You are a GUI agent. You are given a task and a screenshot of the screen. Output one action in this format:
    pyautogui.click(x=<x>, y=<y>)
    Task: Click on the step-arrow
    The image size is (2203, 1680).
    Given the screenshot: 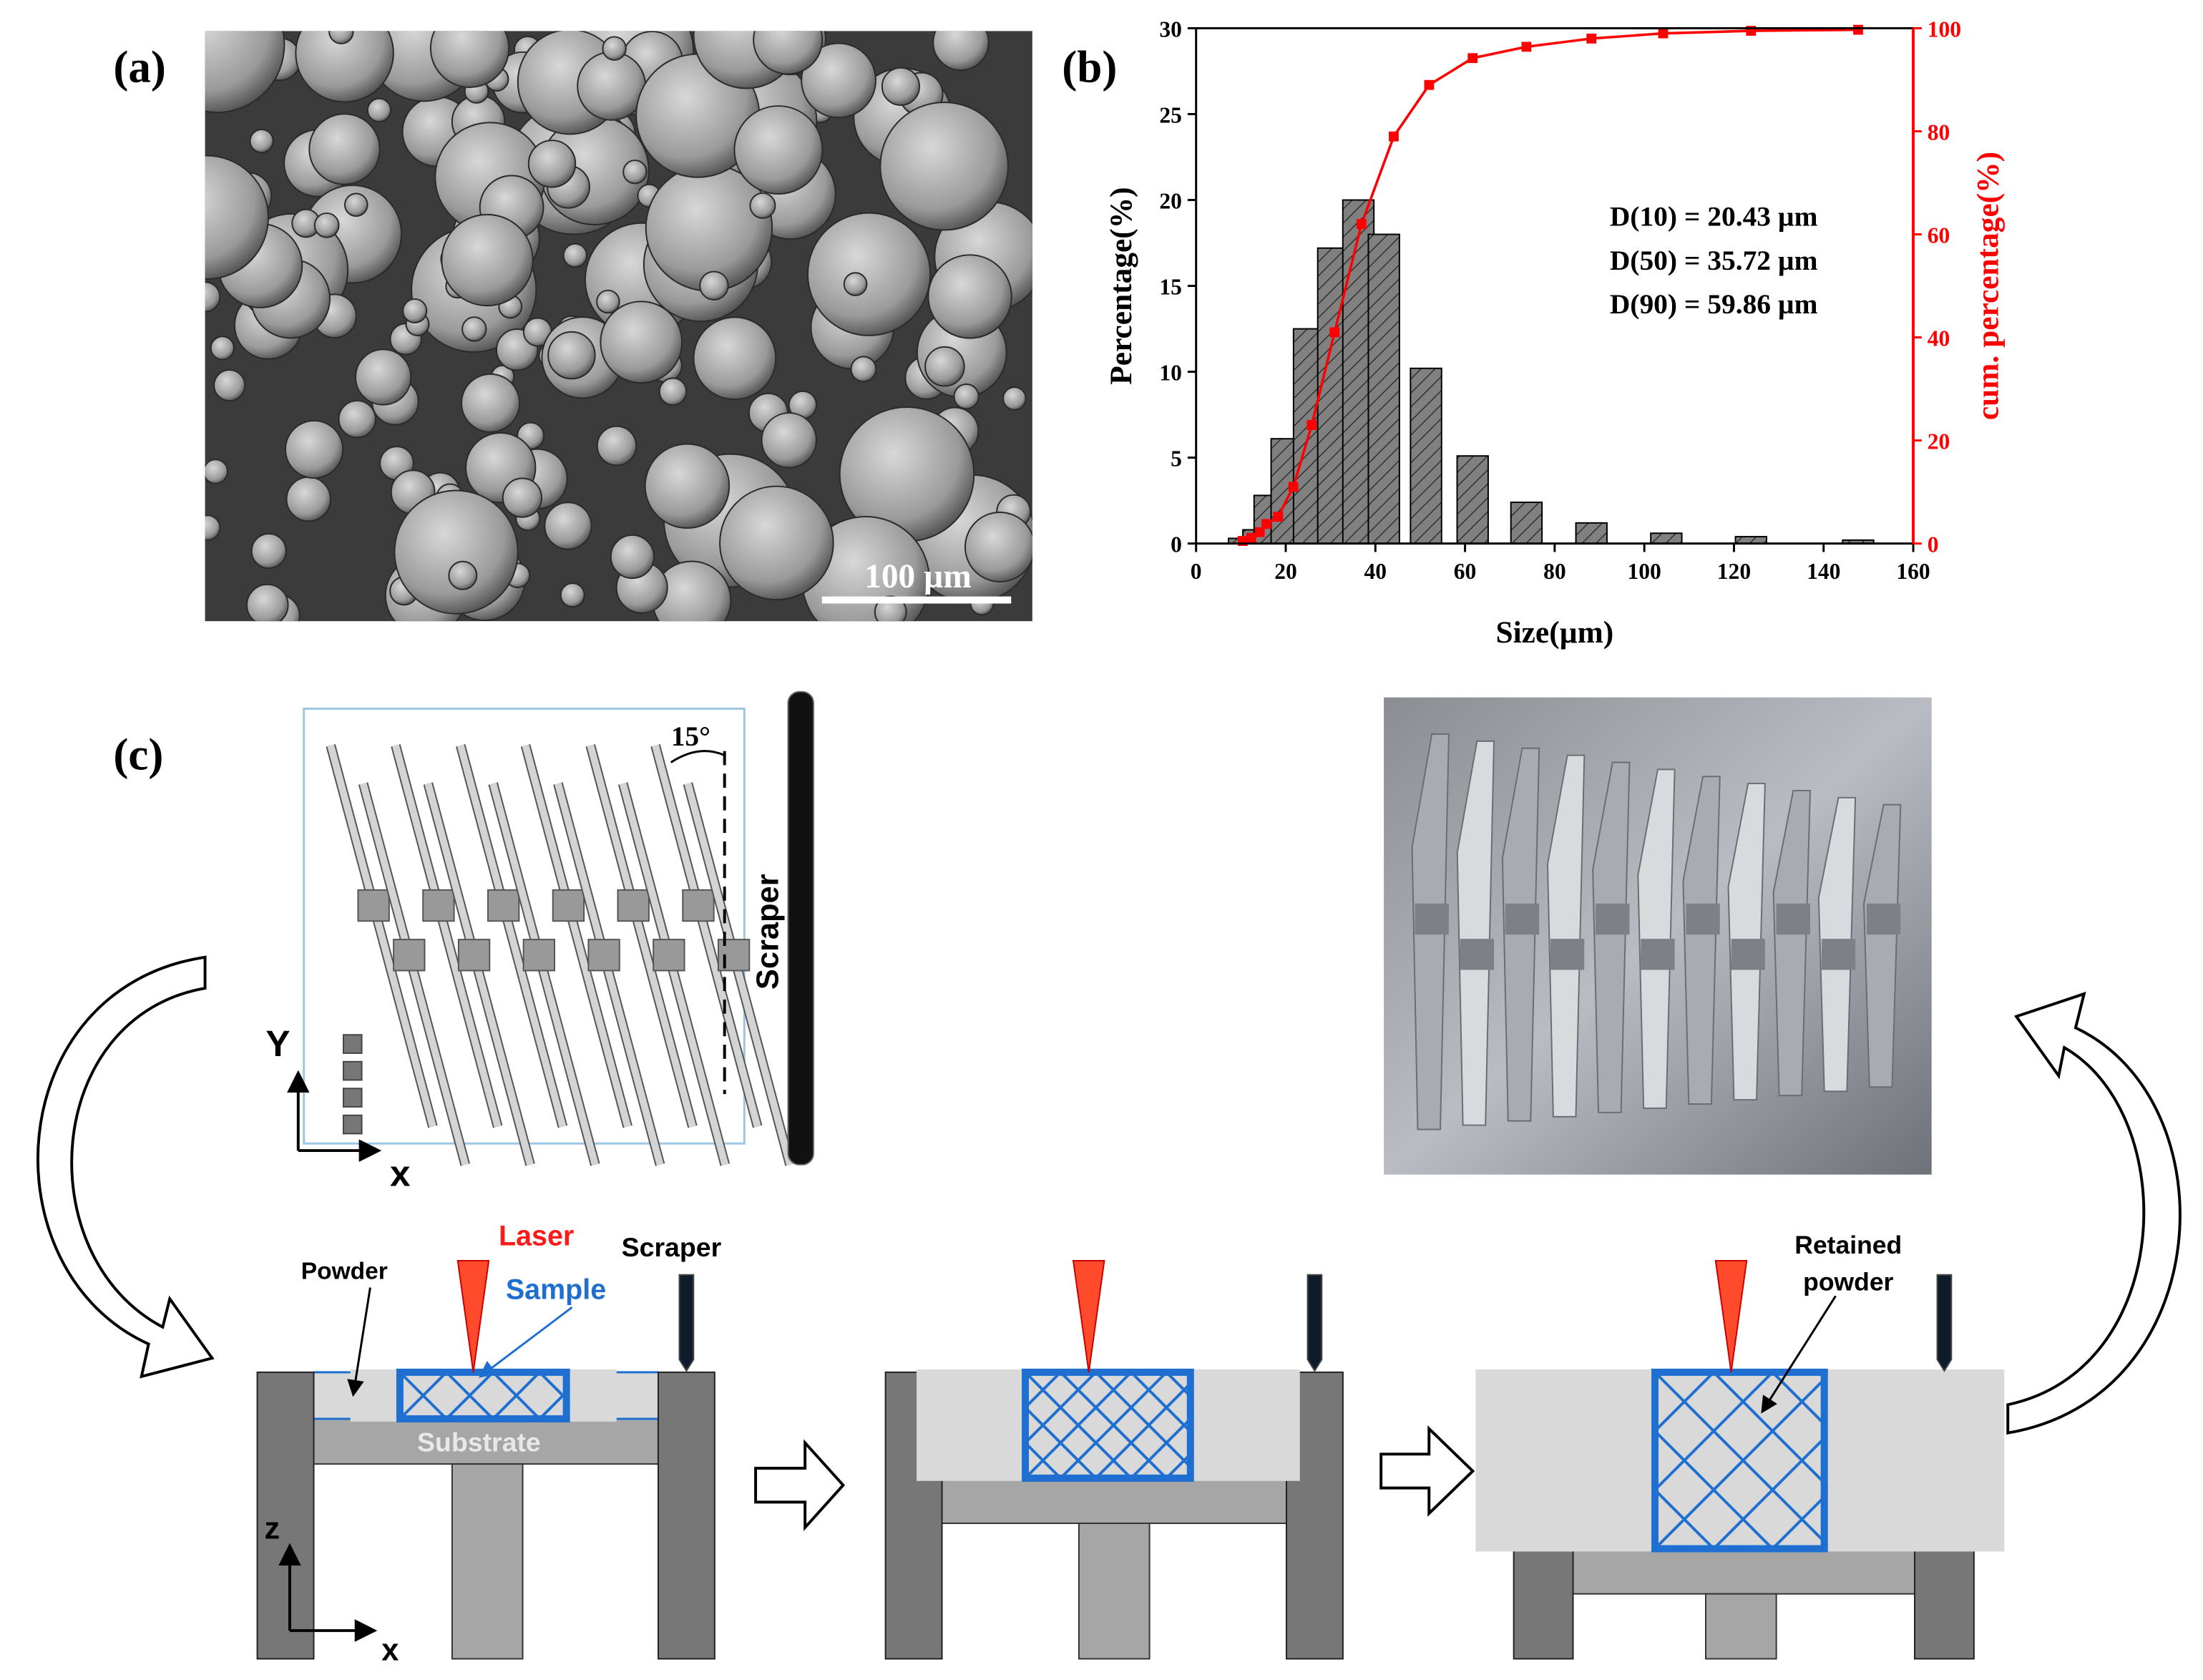 What is the action you would take?
    pyautogui.click(x=1427, y=1471)
    